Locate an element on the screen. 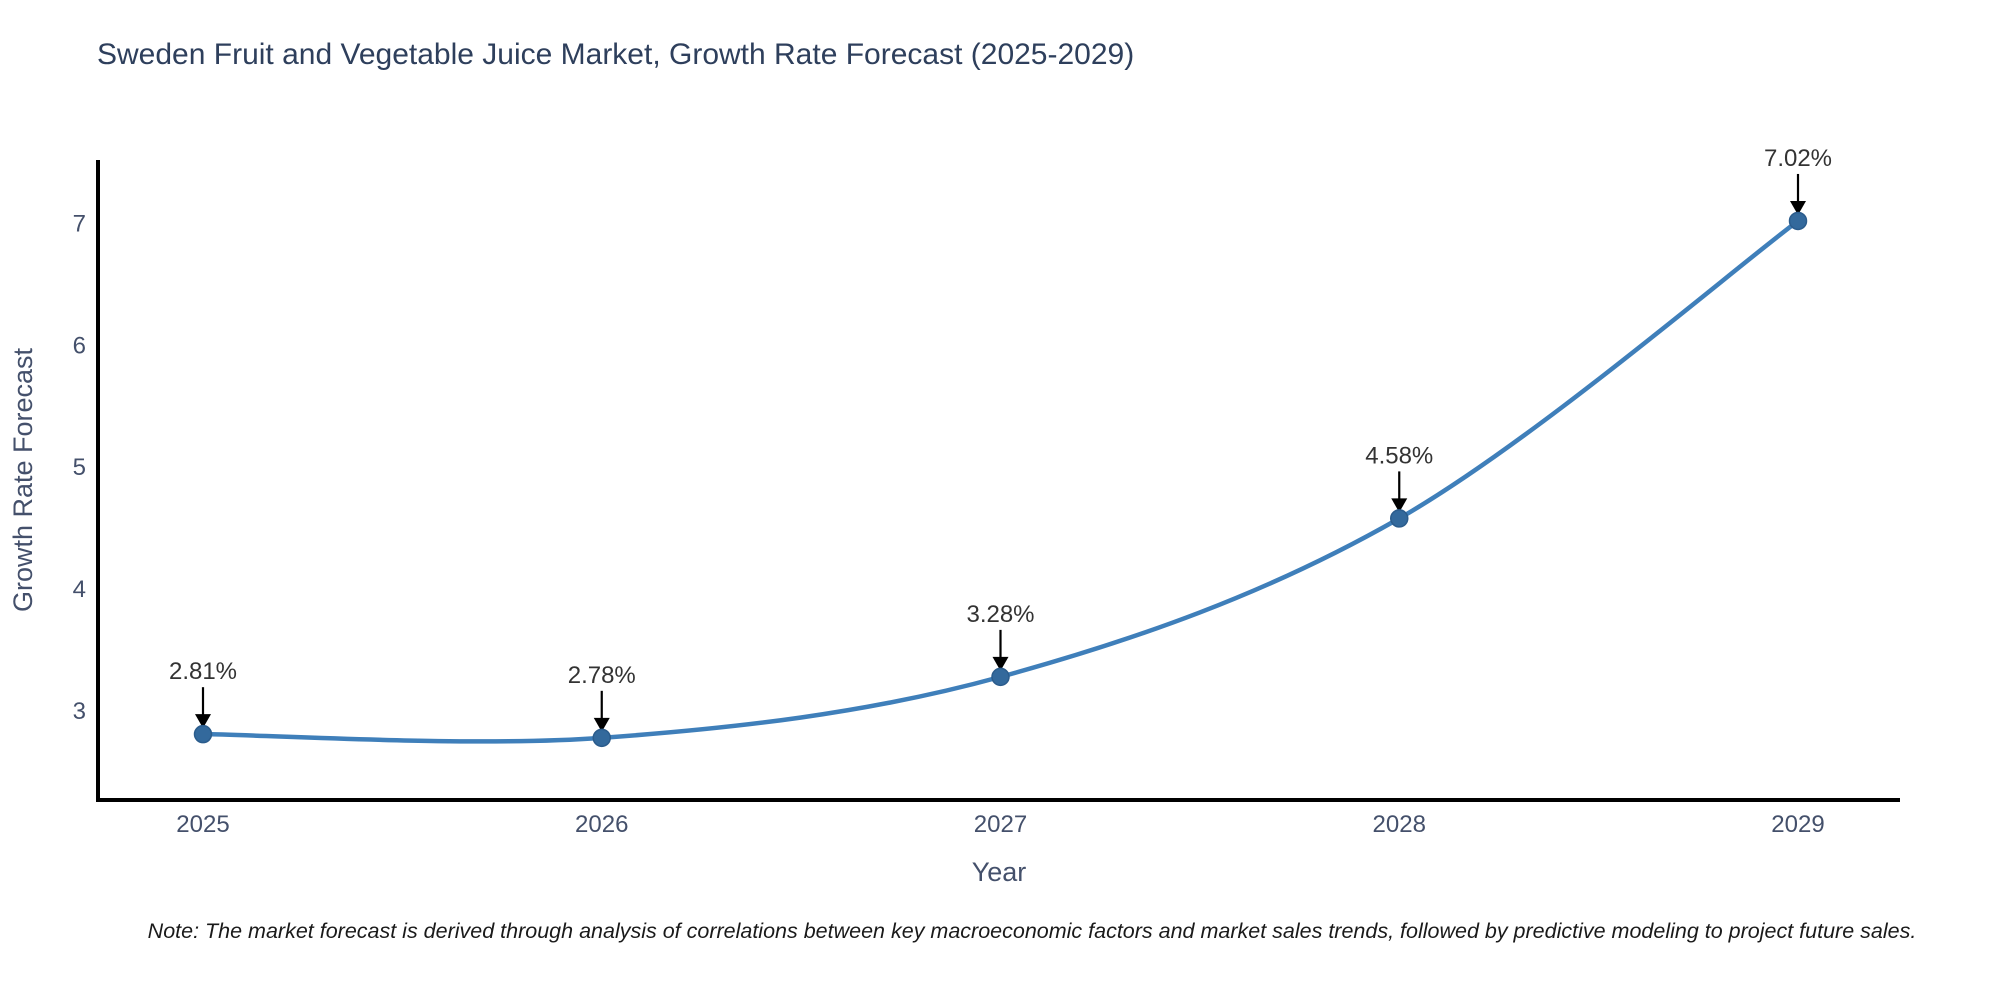  x-tick-label: 2025 is located at coordinates (202, 824).